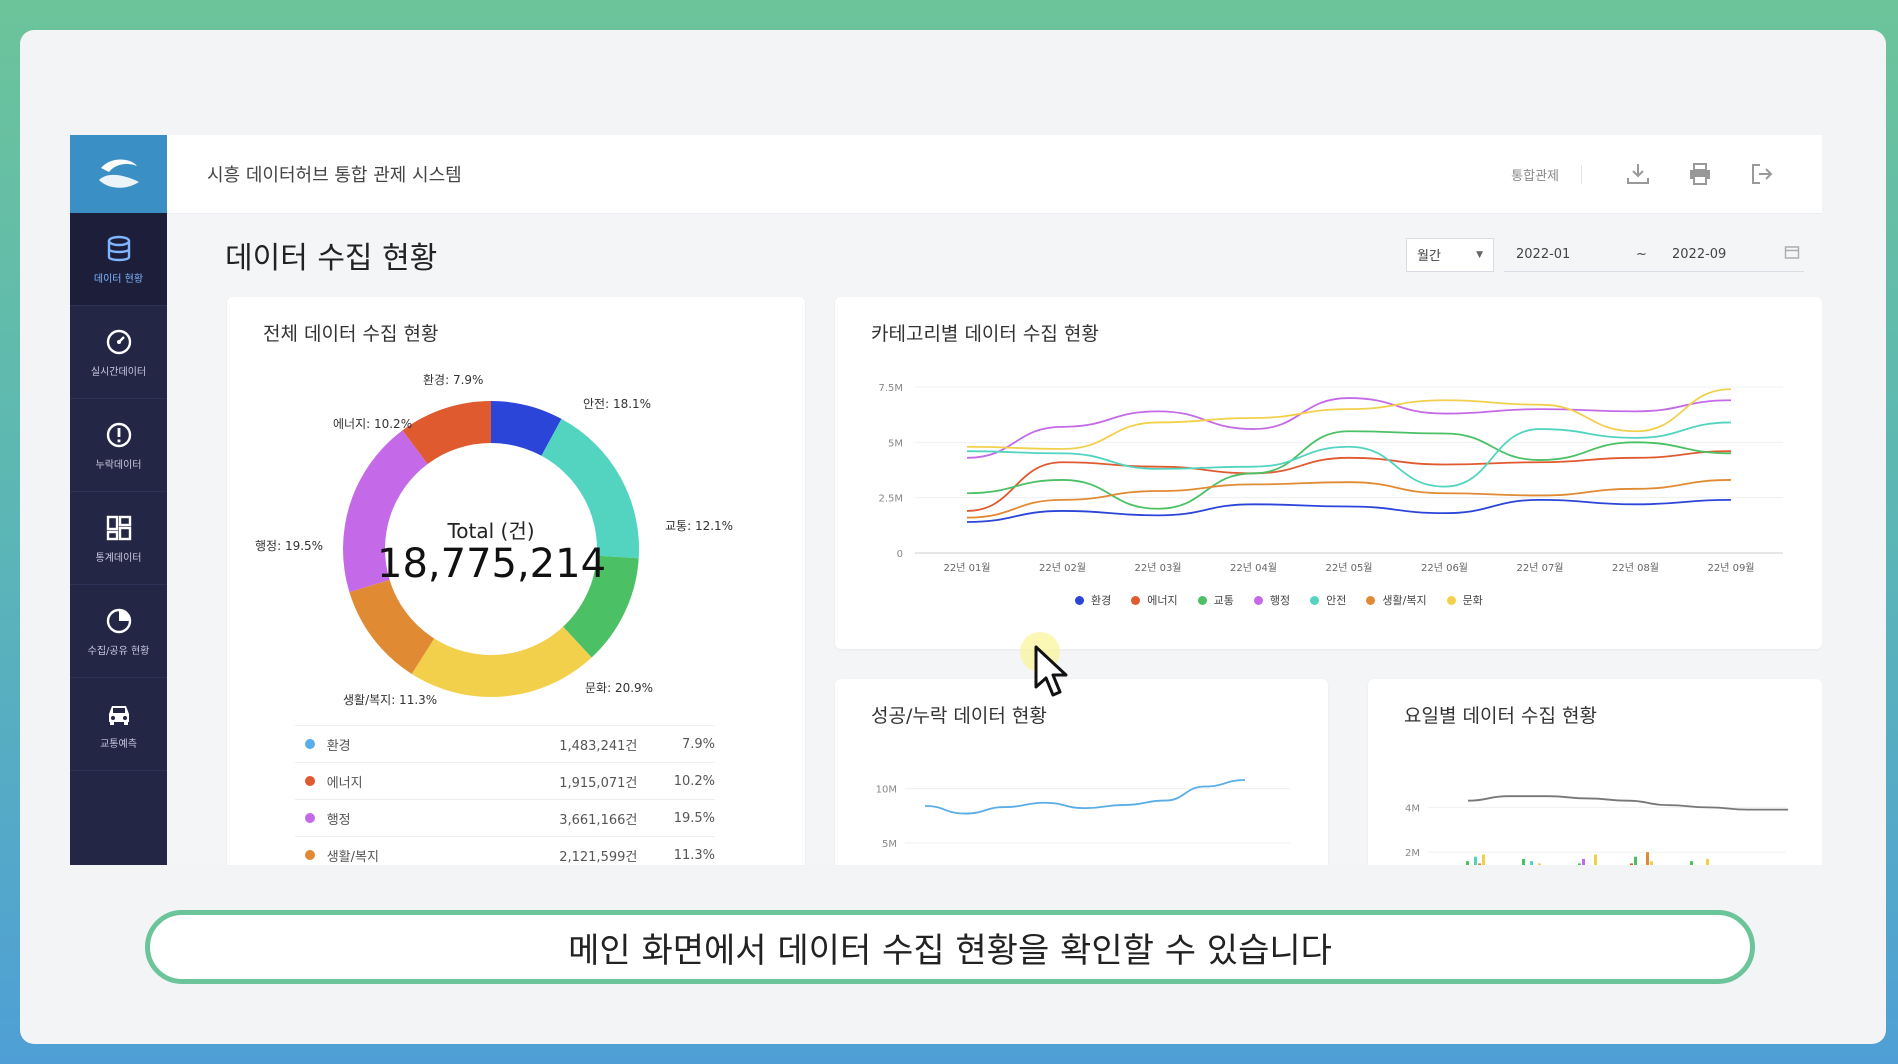 This screenshot has width=1898, height=1064. Describe the element at coordinates (1215, 600) in the screenshot. I see `legend-item: 교통` at that location.